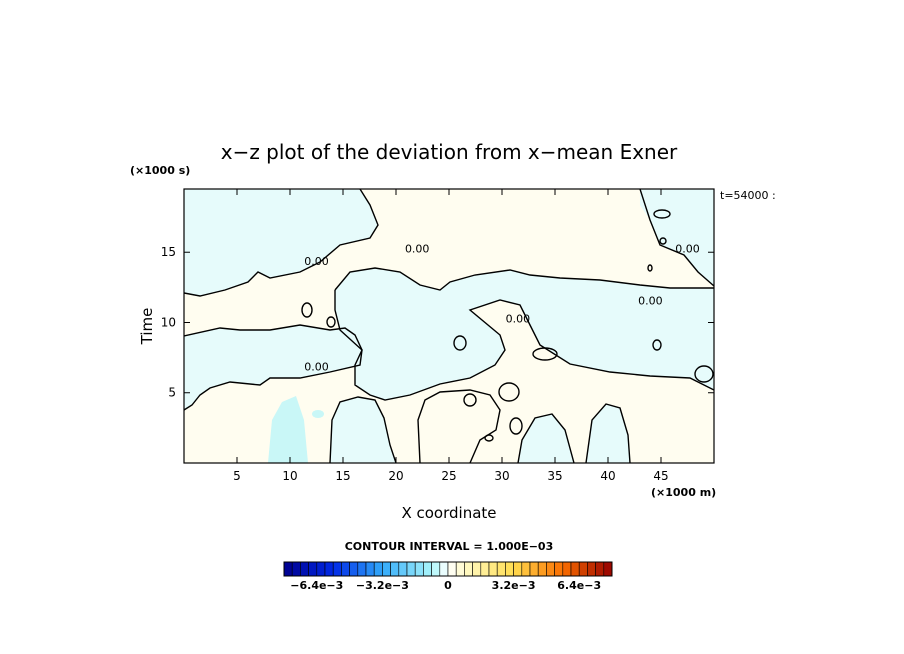  What do you see at coordinates (546, 438) in the screenshot?
I see `region-bottom-b` at bounding box center [546, 438].